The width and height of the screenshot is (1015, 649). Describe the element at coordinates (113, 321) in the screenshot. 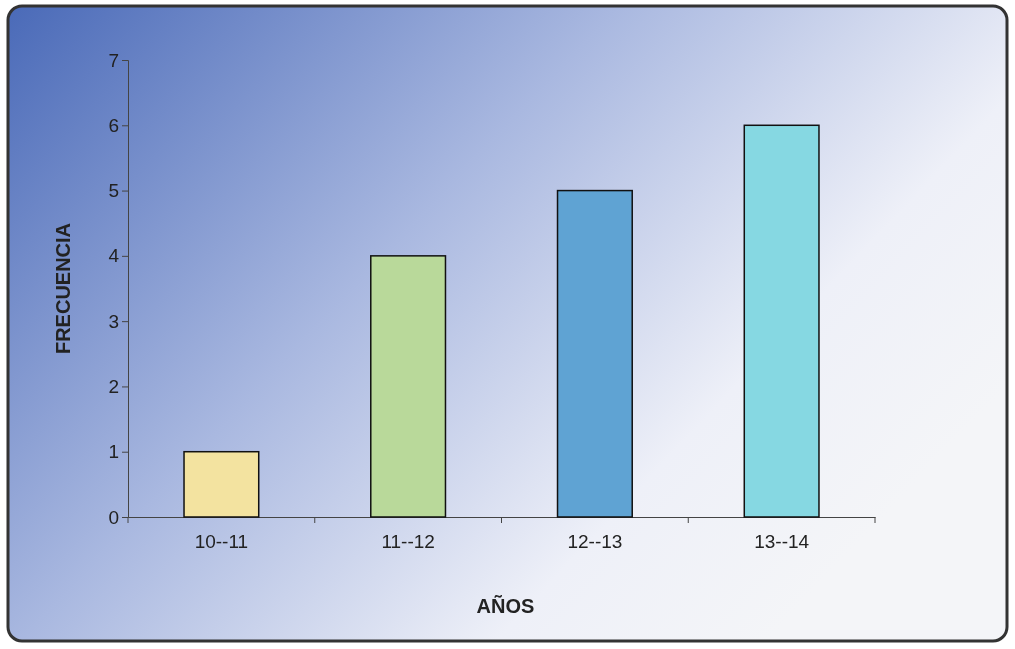

I see `y-tick-label: 3` at that location.